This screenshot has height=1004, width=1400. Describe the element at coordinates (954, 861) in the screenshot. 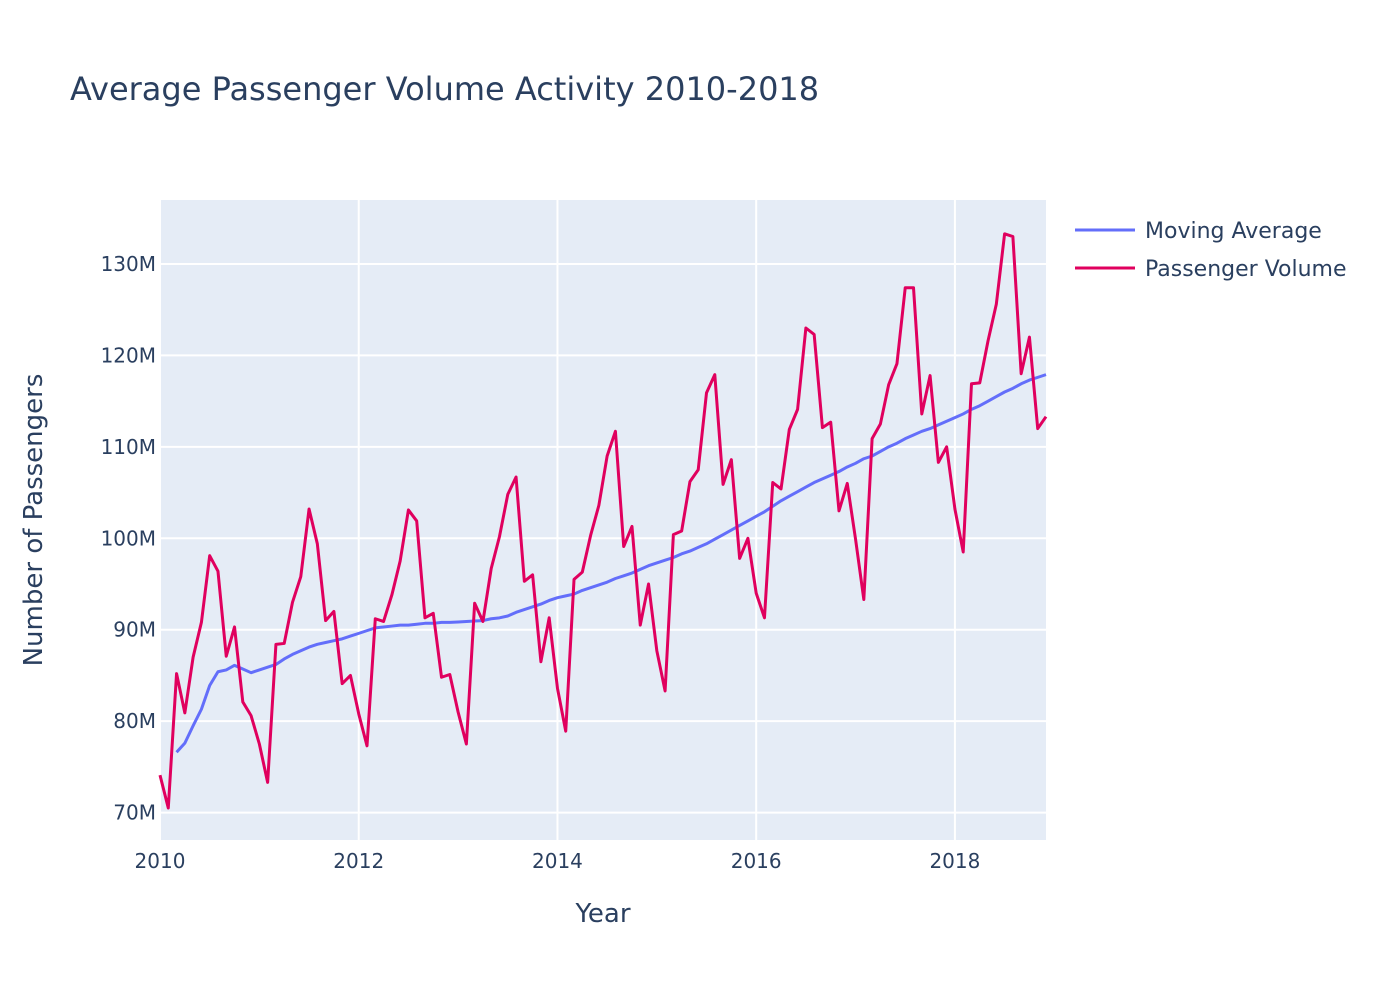

I see `x-tick-label: 2018` at that location.